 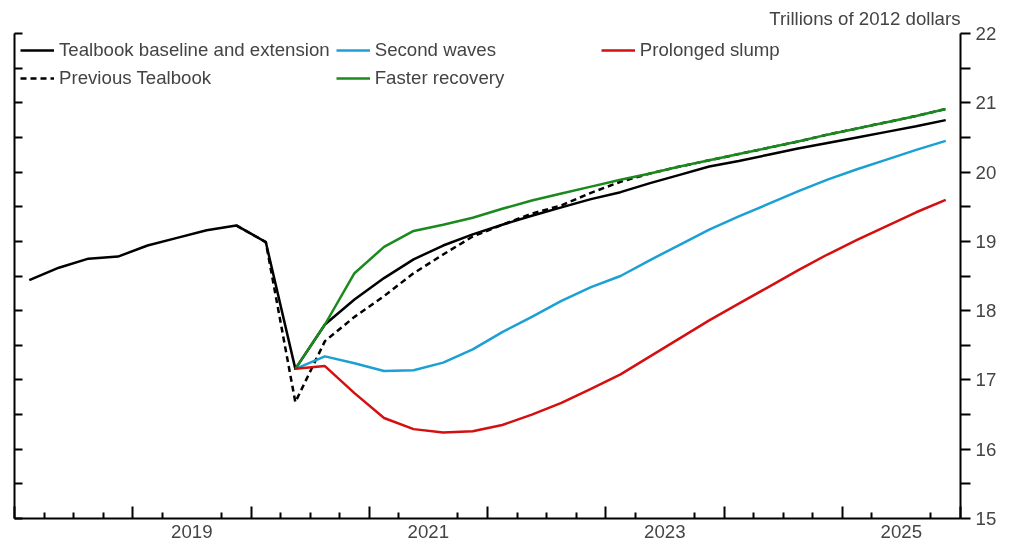 What do you see at coordinates (665, 531) in the screenshot?
I see `x-tick-label: 2023` at bounding box center [665, 531].